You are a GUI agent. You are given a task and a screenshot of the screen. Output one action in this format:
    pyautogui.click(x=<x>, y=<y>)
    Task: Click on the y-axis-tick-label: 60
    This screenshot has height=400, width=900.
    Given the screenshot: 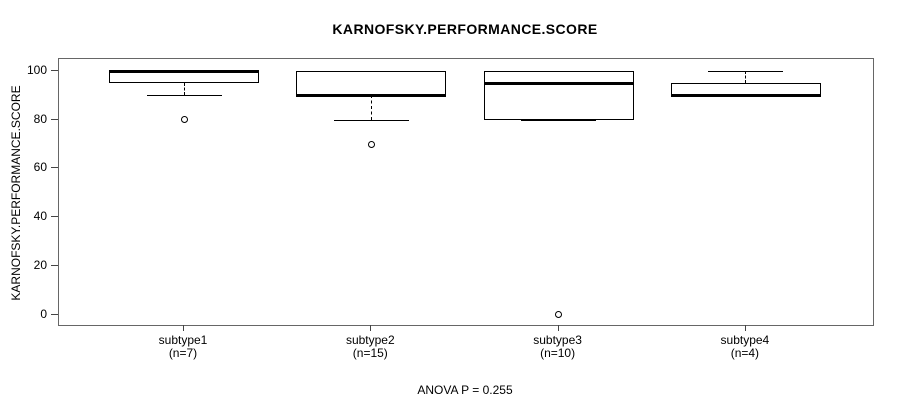 What is the action you would take?
    pyautogui.click(x=40, y=167)
    